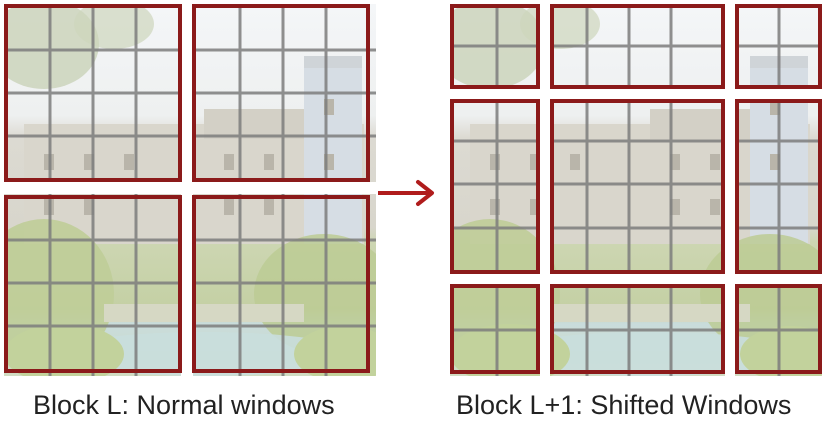 The image size is (826, 424). I want to click on window-r3-c1, so click(495, 329).